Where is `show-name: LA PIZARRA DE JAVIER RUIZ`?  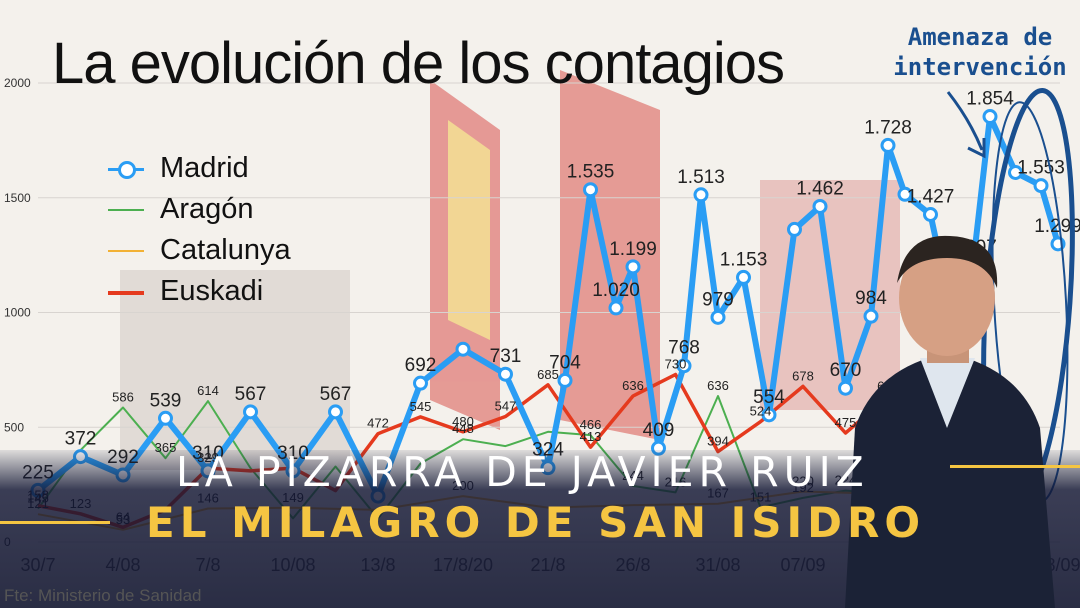
show-name: LA PIZARRA DE JAVIER RUIZ is located at coordinates (522, 472).